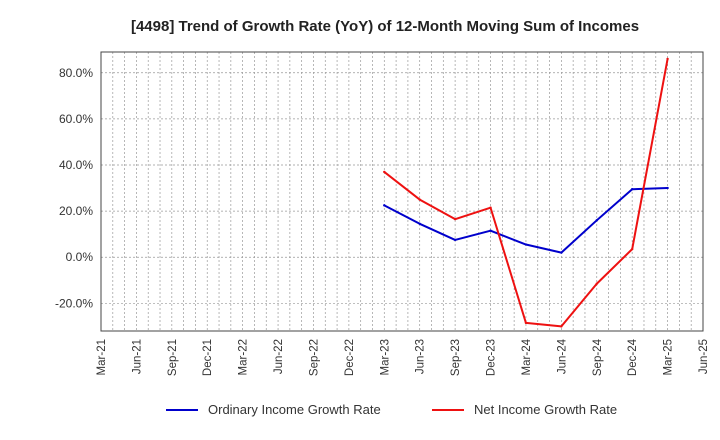 The image size is (720, 440). I want to click on x-tick-label: Jun-21, so click(137, 356).